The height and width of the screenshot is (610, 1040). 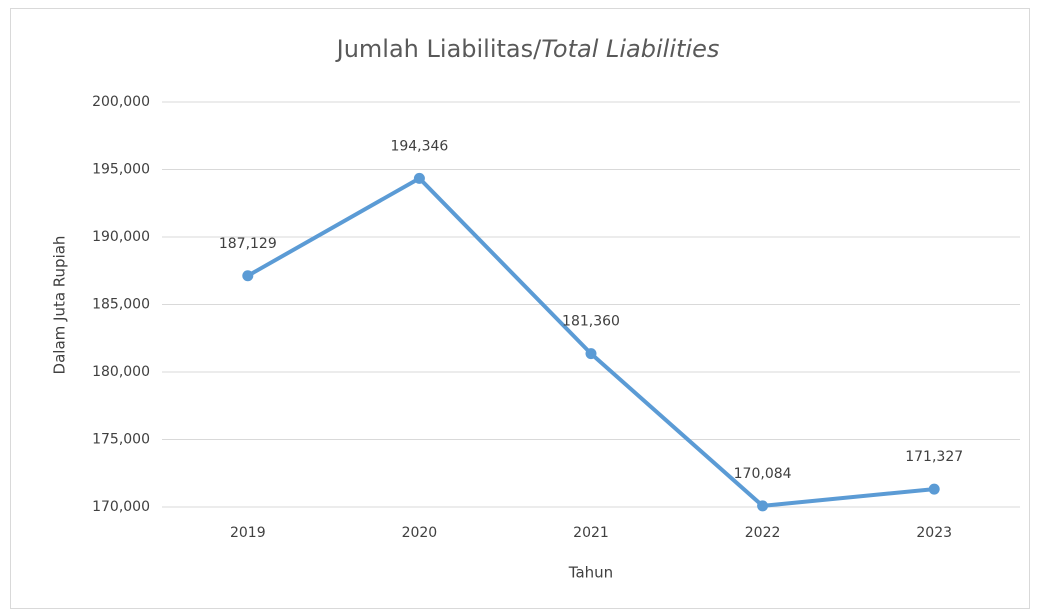 What do you see at coordinates (590, 573) in the screenshot?
I see `x-axis-title: Tahun` at bounding box center [590, 573].